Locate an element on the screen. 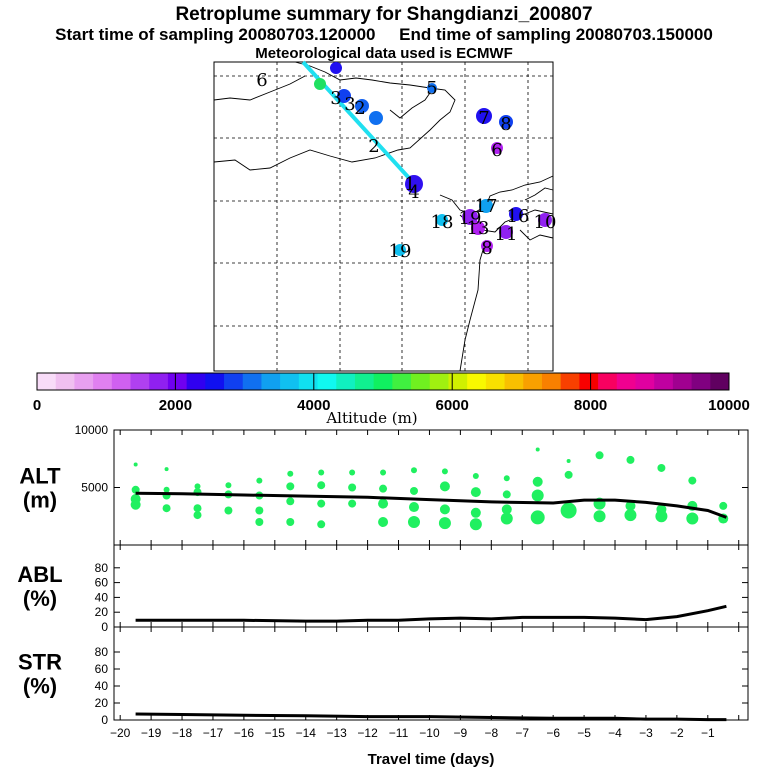 The image size is (768, 768). x-tick-label: −20 is located at coordinates (120, 733).